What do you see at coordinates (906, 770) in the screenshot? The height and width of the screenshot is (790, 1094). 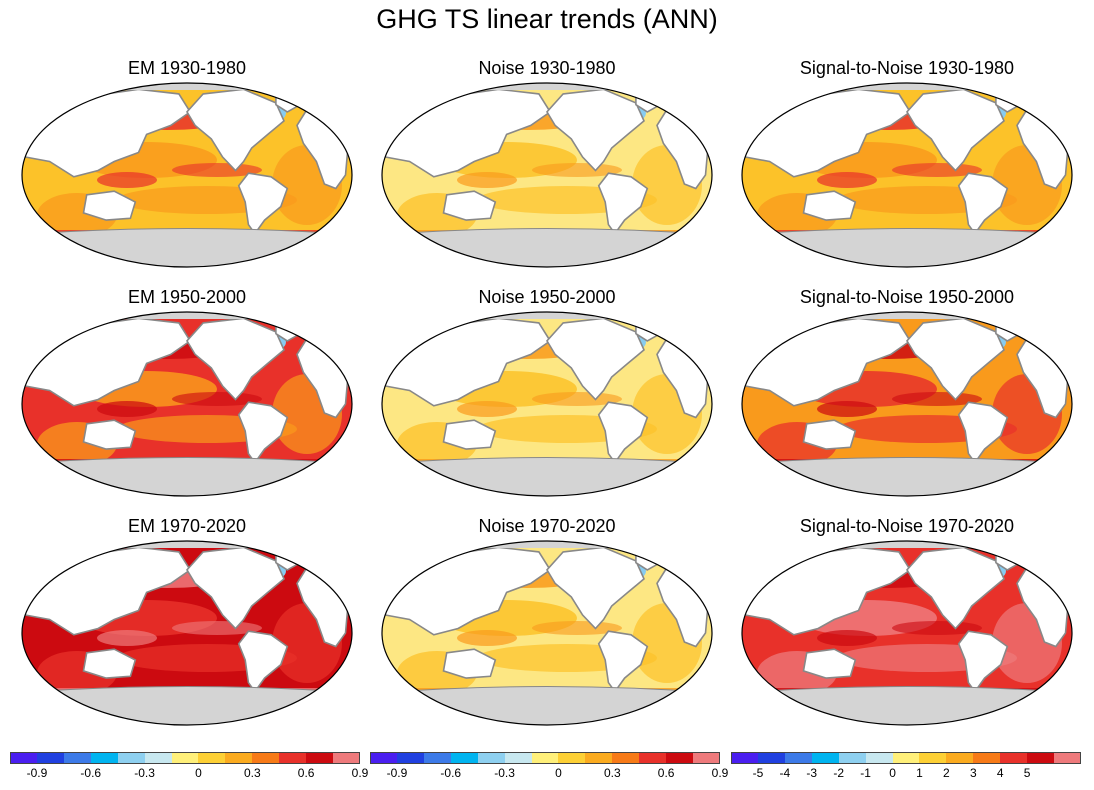 I see `colorbar-snr: -5 -4 -3 -2 -1 0 1 2 3 4 5` at bounding box center [906, 770].